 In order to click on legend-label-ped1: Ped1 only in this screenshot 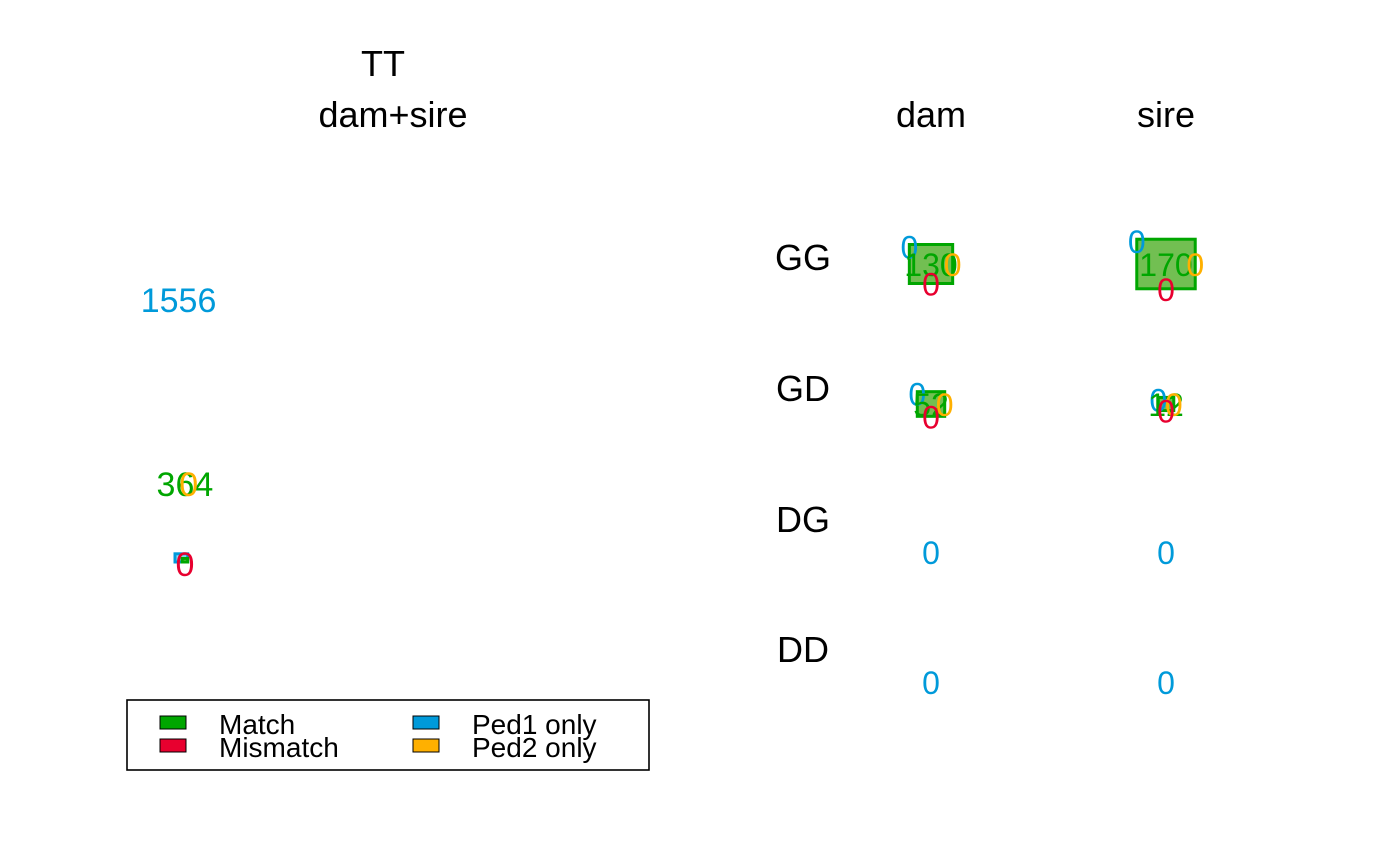, I will do `click(534, 724)`.